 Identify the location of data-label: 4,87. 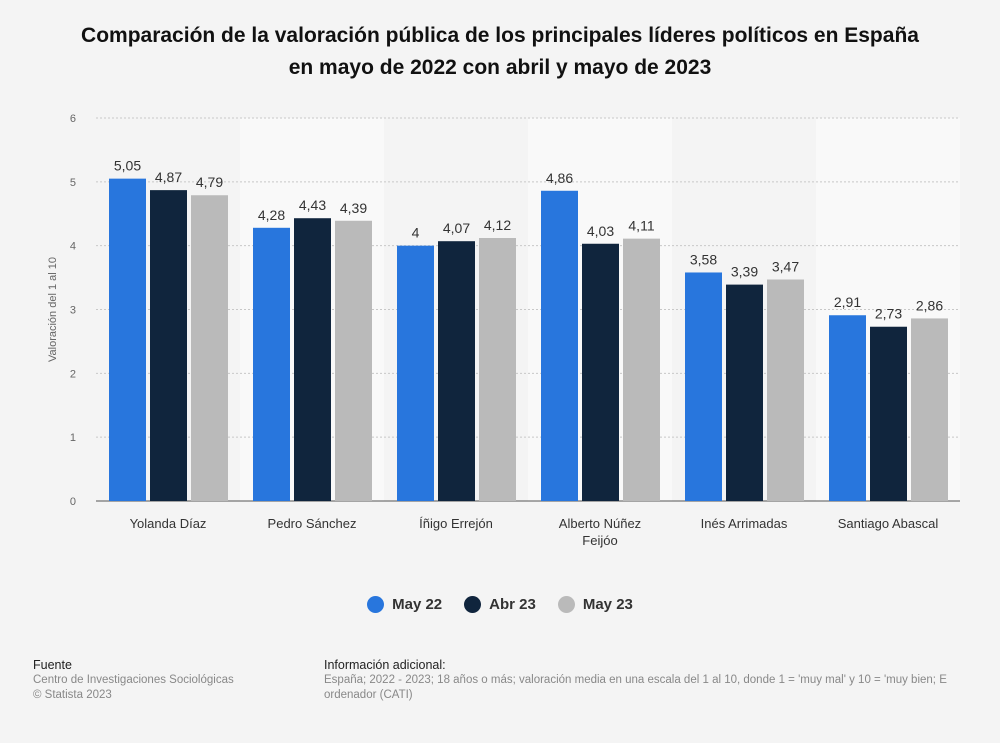
(168, 177).